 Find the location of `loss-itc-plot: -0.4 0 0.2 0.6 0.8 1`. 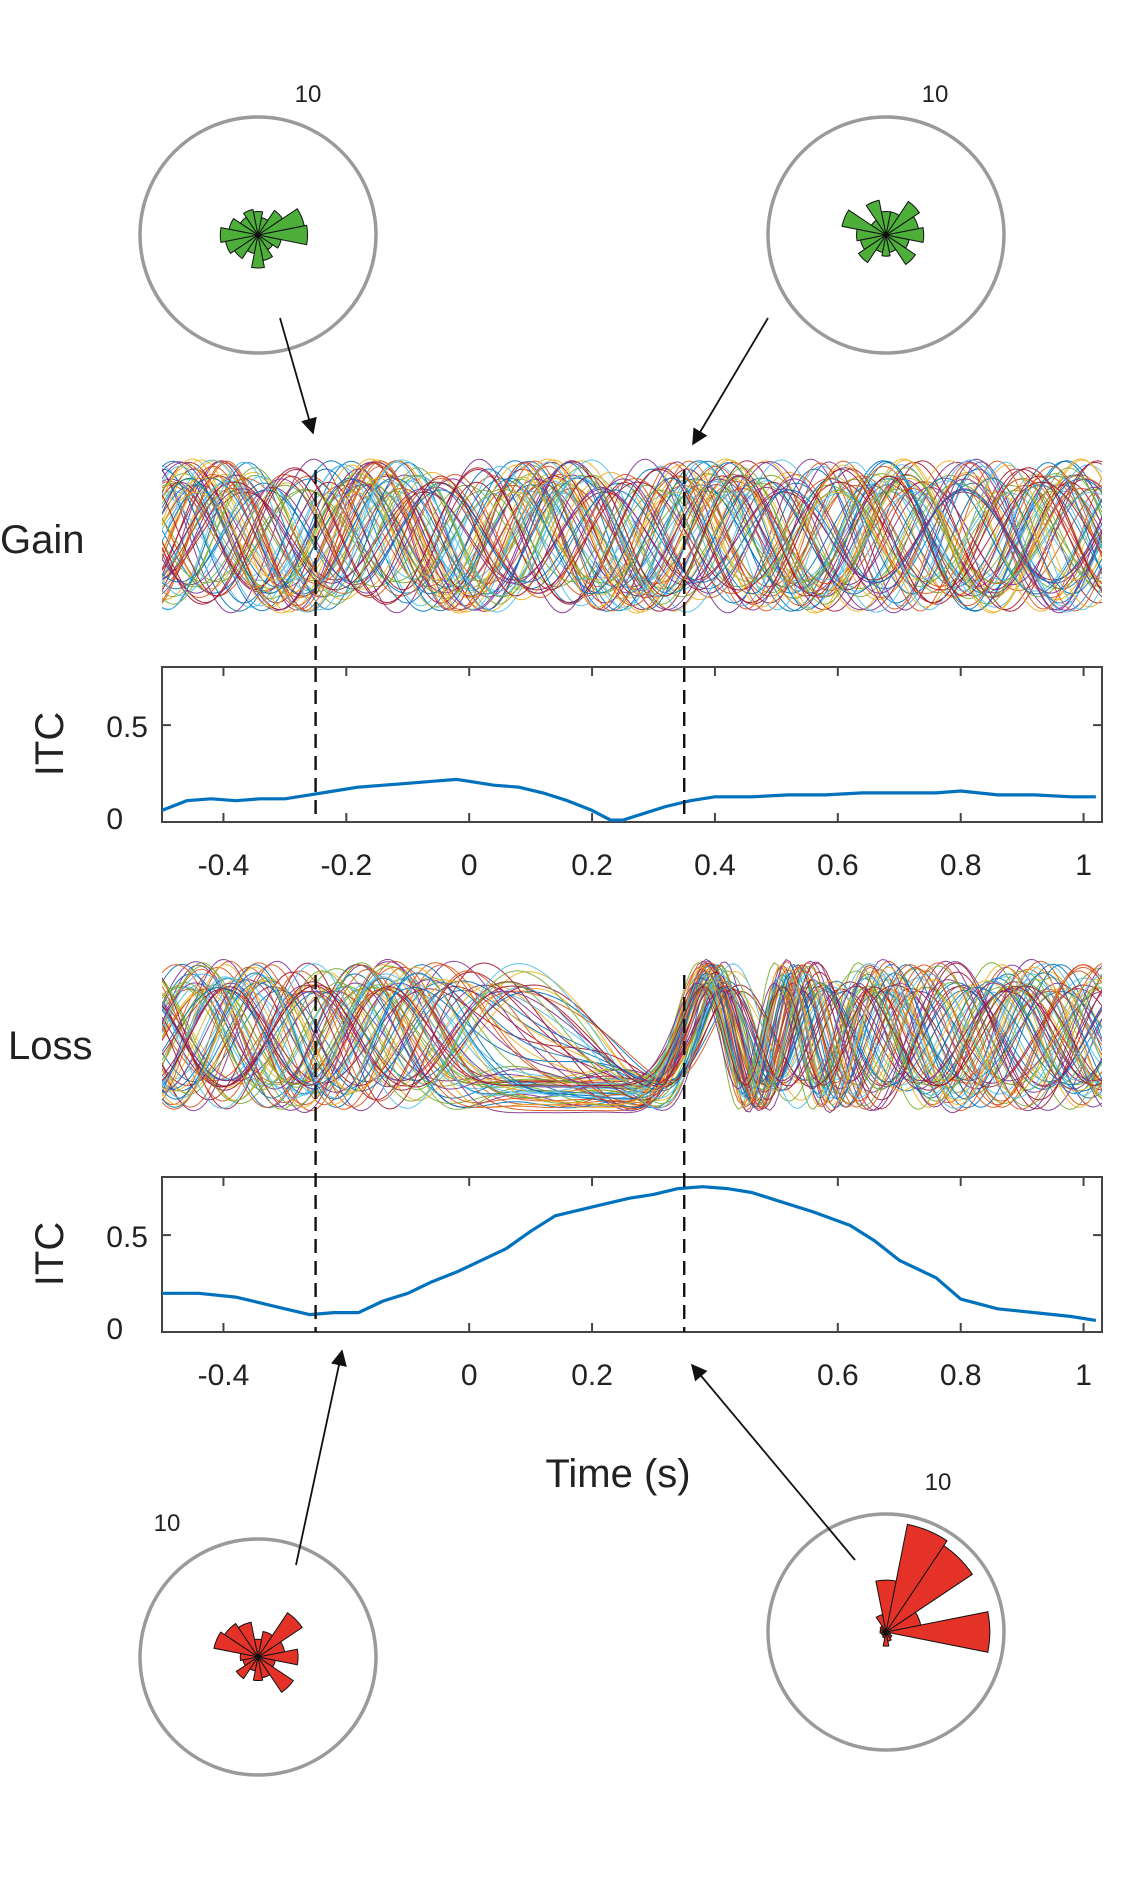

loss-itc-plot: -0.4 0 0.2 0.6 0.8 1 is located at coordinates (632, 1284).